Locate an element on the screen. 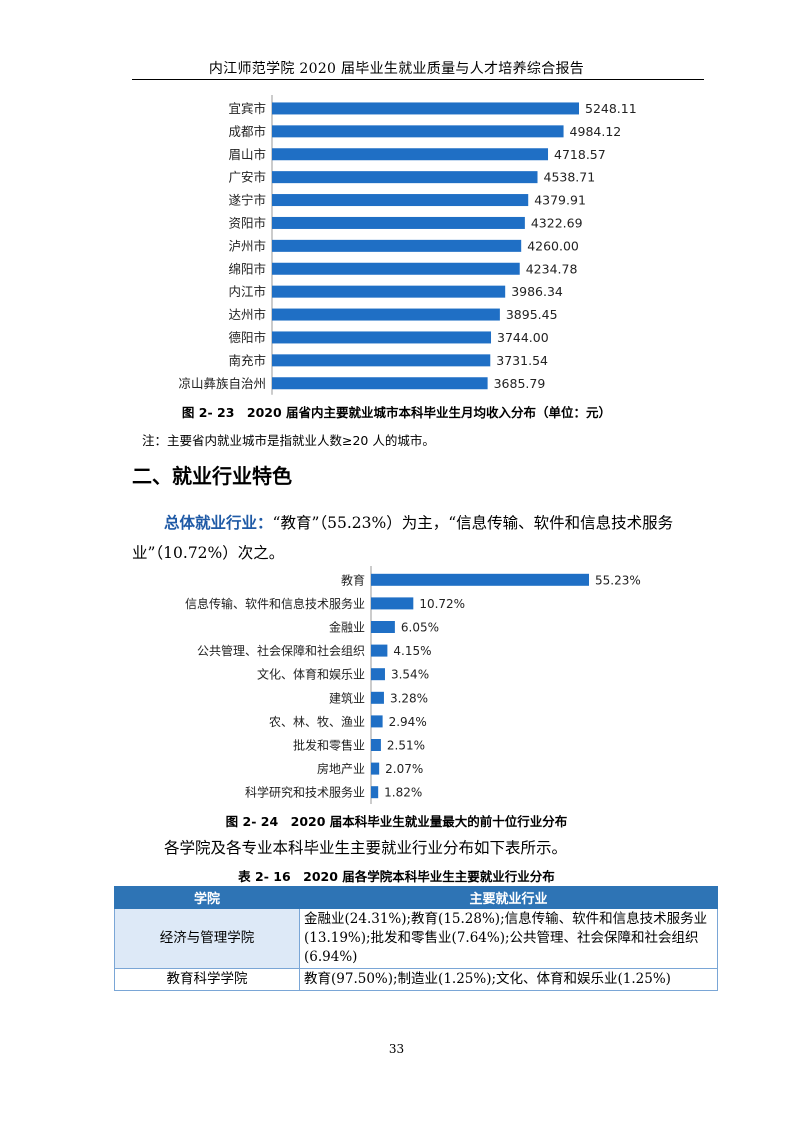  category-label: 眉山市 is located at coordinates (247, 154).